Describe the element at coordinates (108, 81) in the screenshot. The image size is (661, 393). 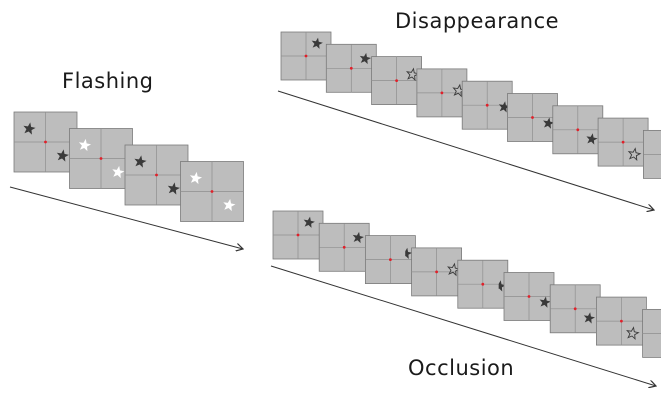
I see `flashing-label: Flashing` at that location.